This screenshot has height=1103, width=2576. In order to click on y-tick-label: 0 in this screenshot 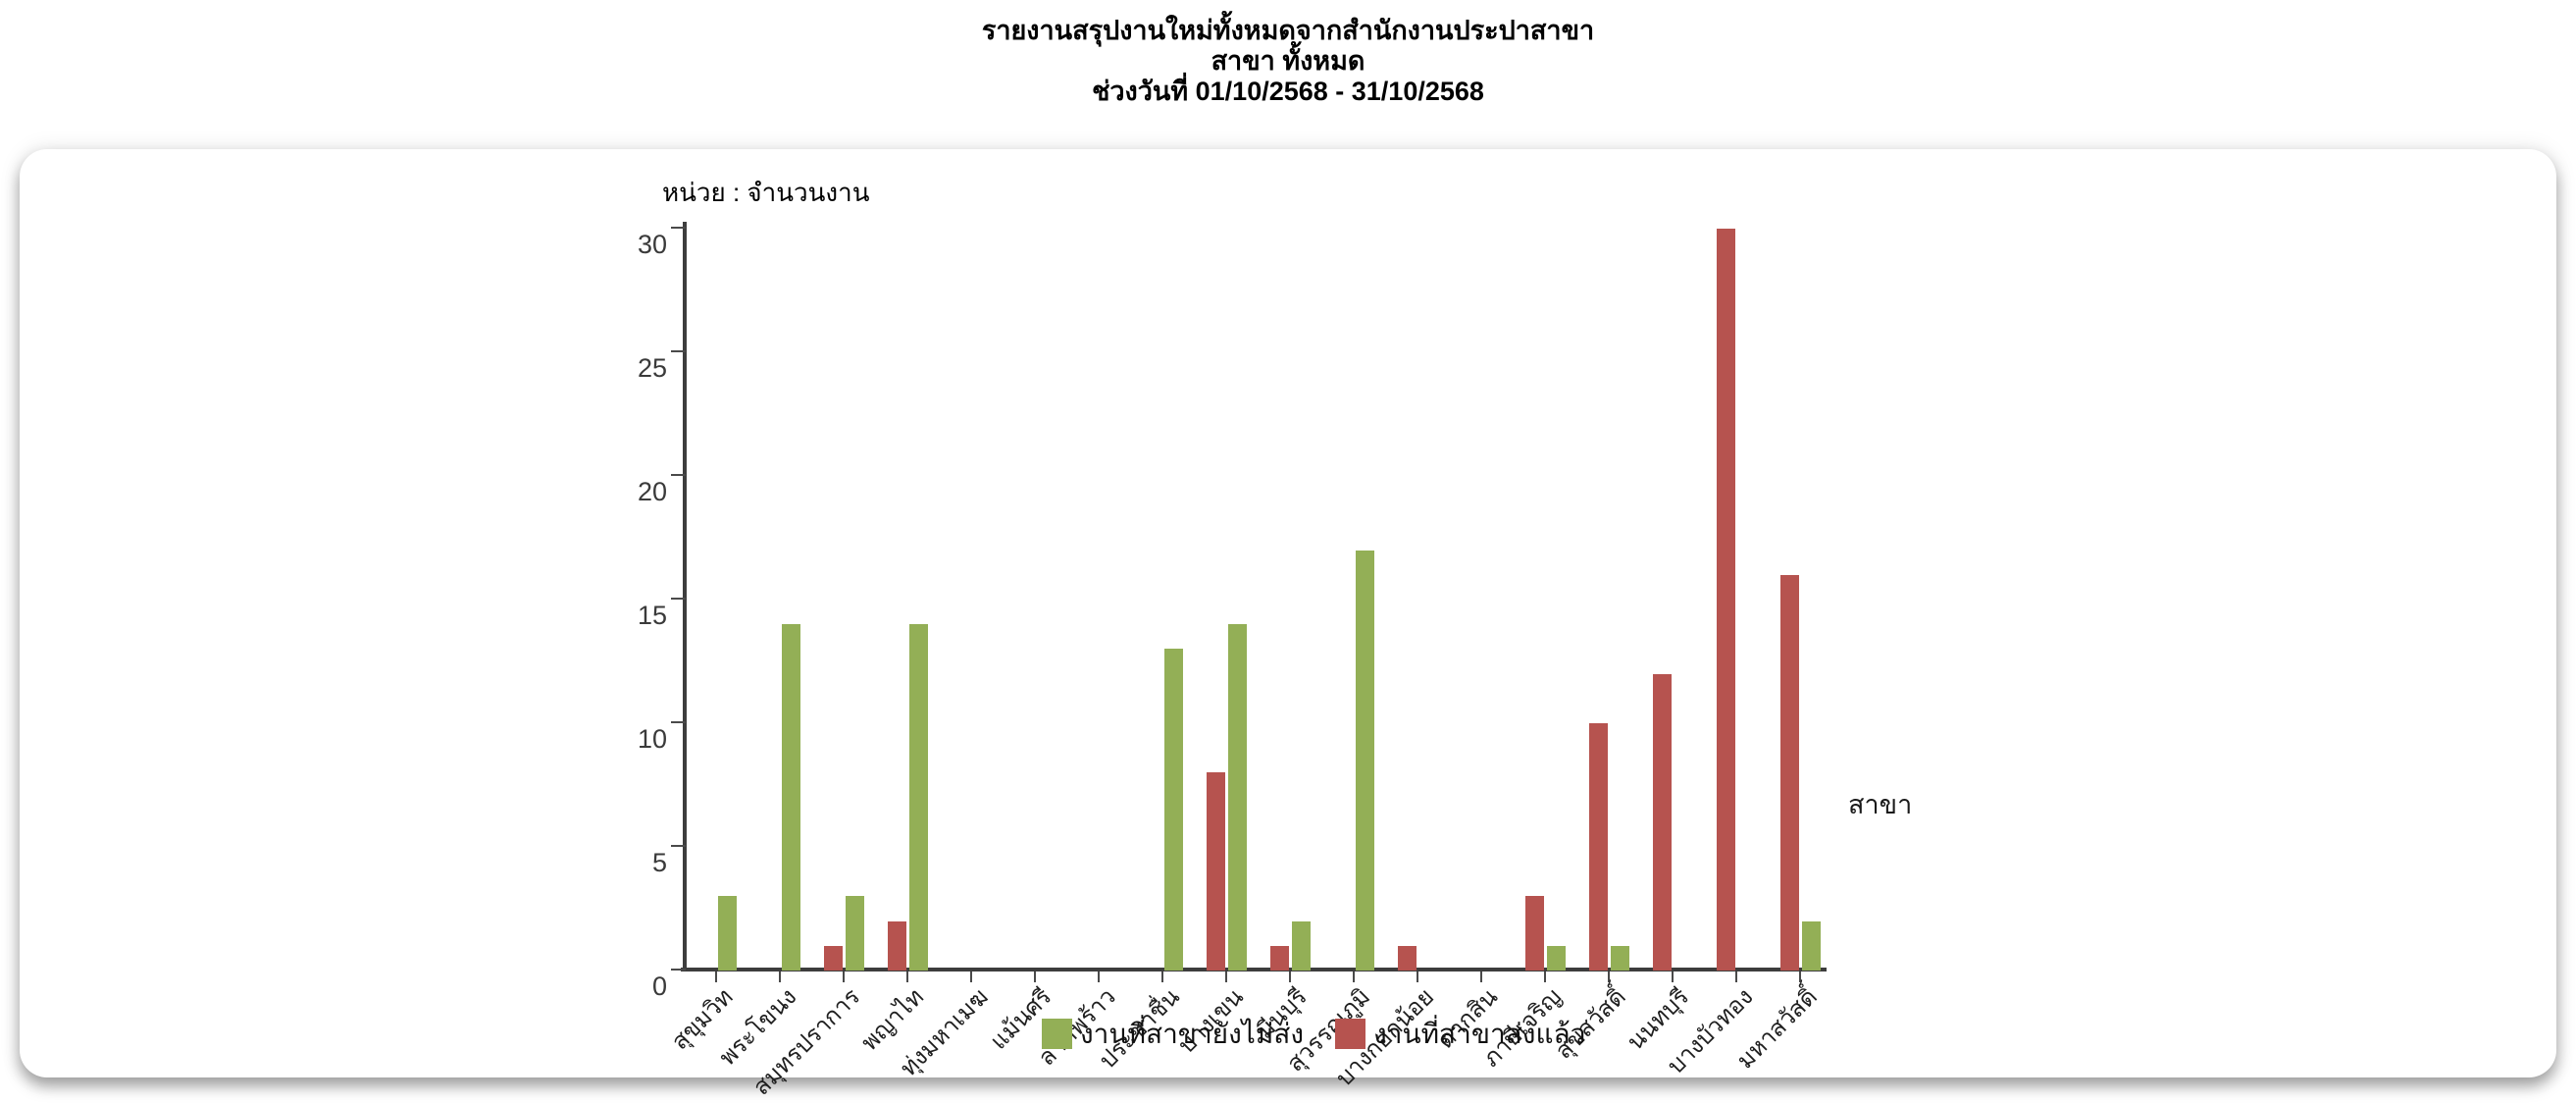, I will do `click(659, 987)`.